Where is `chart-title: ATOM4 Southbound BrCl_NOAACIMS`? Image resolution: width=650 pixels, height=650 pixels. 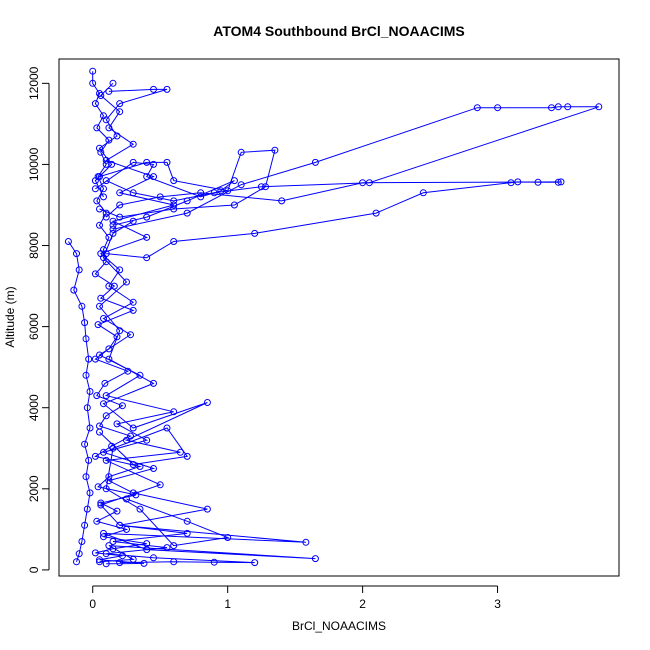 chart-title: ATOM4 Southbound BrCl_NOAACIMS is located at coordinates (338, 31).